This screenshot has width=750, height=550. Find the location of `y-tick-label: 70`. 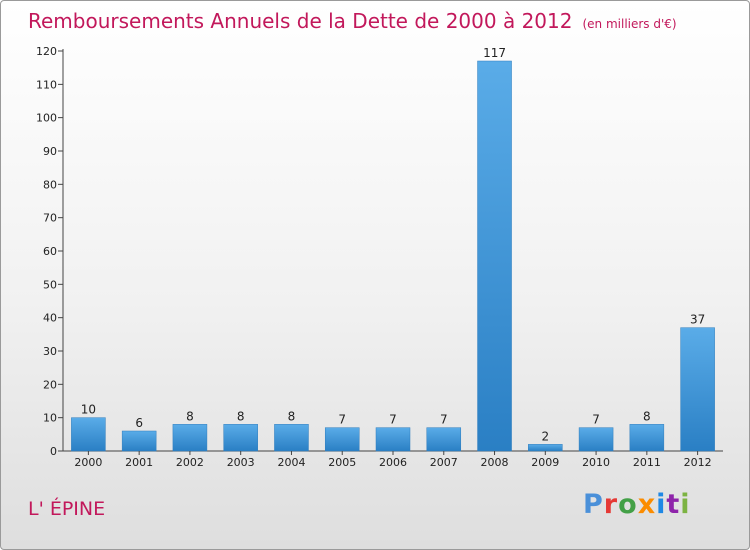

y-tick-label: 70 is located at coordinates (50, 218).